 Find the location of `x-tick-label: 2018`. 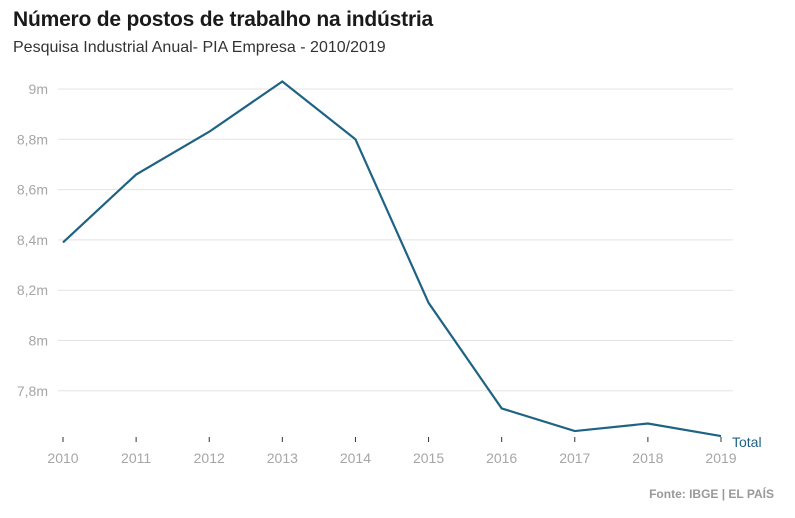

x-tick-label: 2018 is located at coordinates (647, 458).